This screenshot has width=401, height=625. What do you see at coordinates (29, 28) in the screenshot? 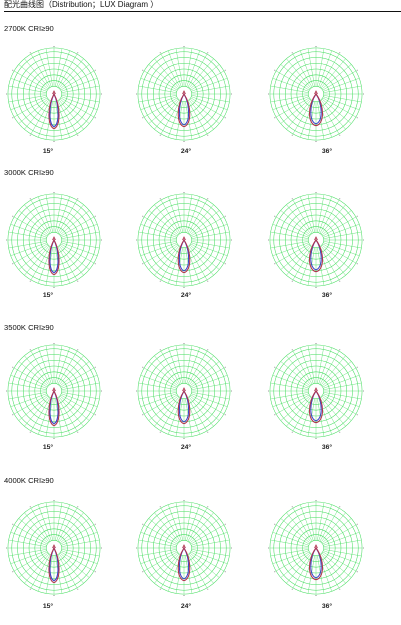
I see `group-title-2700k: 2700K CRI≥90` at bounding box center [29, 28].